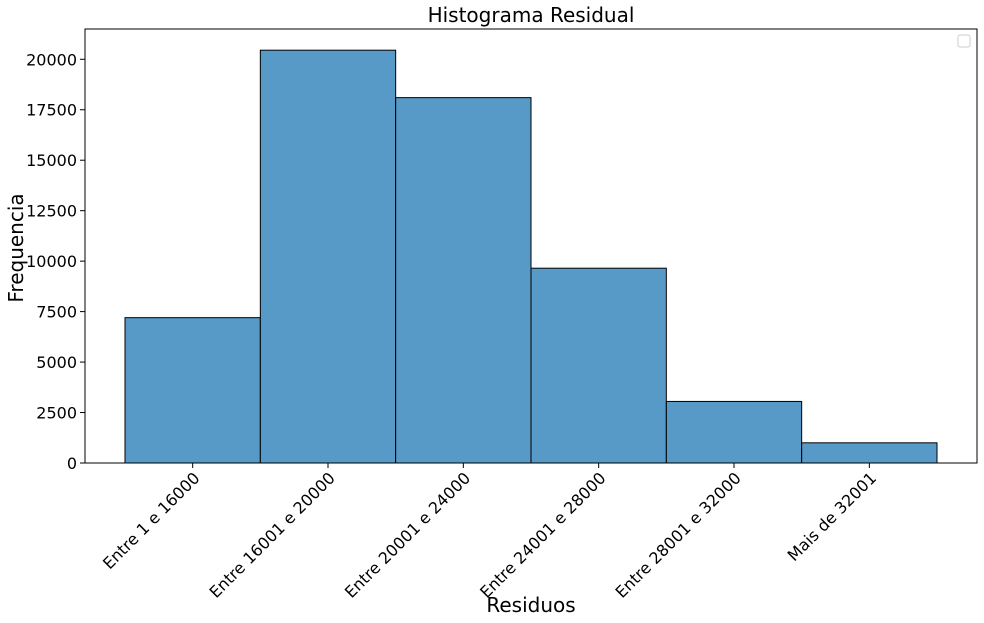  Describe the element at coordinates (51, 110) in the screenshot. I see `y-tick-label: 17500` at that location.